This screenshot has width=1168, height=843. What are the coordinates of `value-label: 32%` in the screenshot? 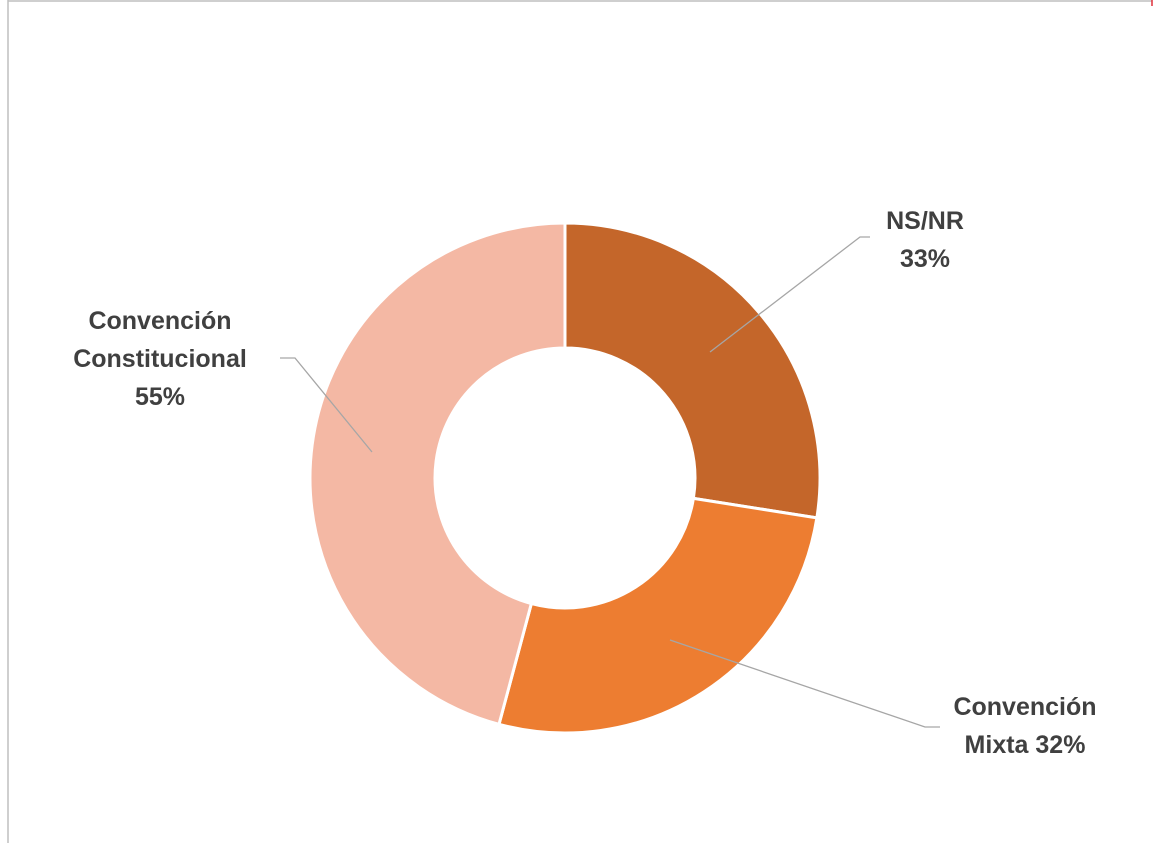 It's located at (1060, 745).